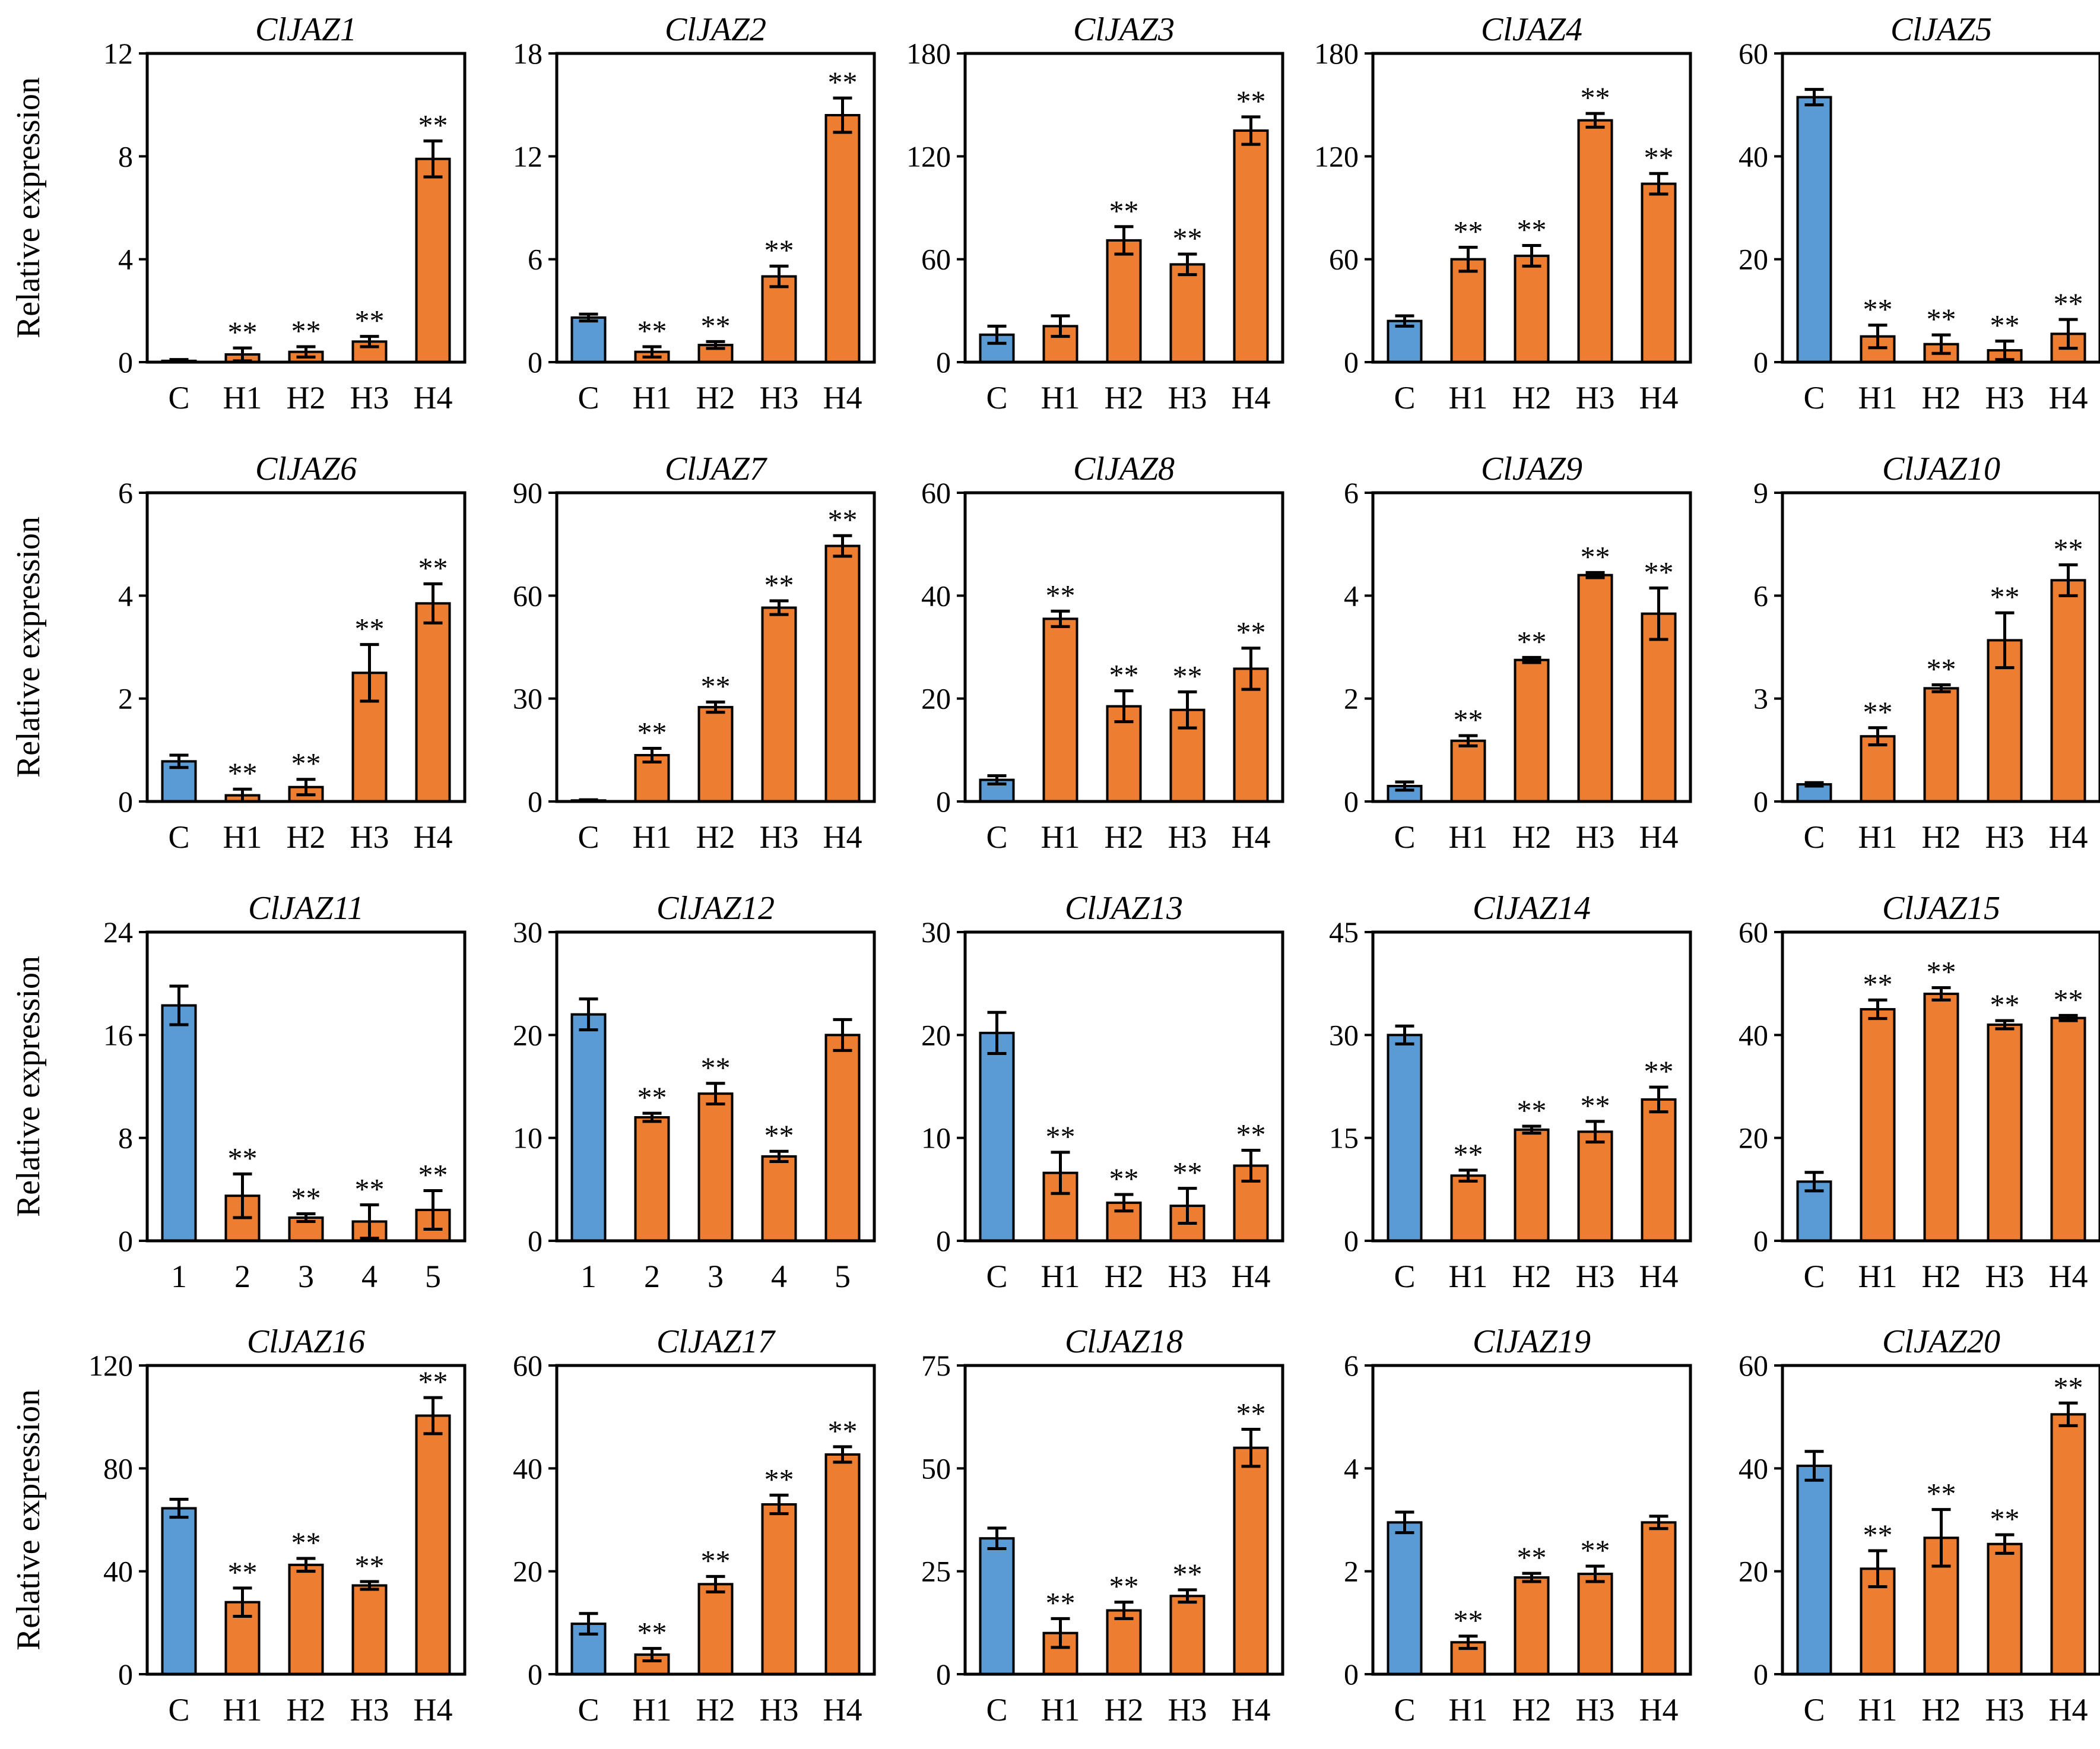 This screenshot has height=1749, width=2100. Describe the element at coordinates (716, 1342) in the screenshot. I see `chart-title: ClJAZ17` at that location.